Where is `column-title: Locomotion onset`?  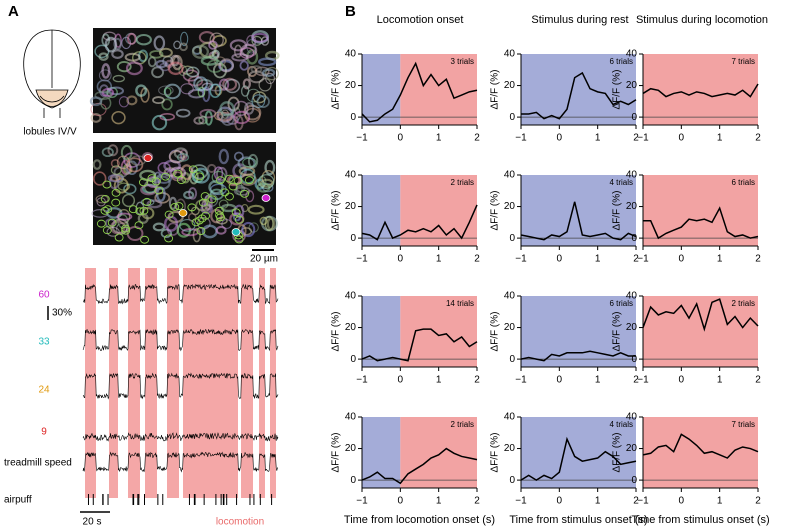 column-title: Locomotion onset is located at coordinates (420, 20).